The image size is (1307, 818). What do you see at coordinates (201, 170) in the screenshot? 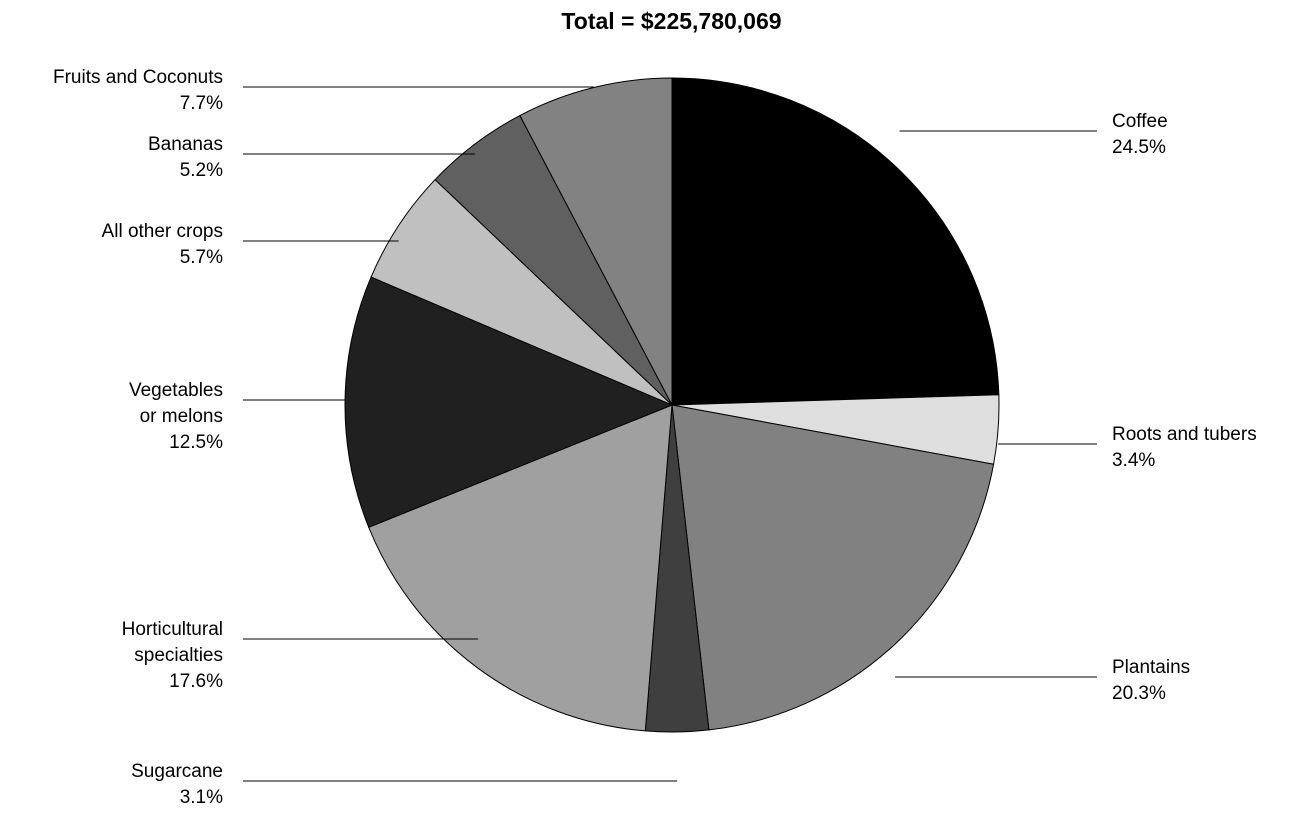
I see `slice-percent-bananas: 5.2%` at bounding box center [201, 170].